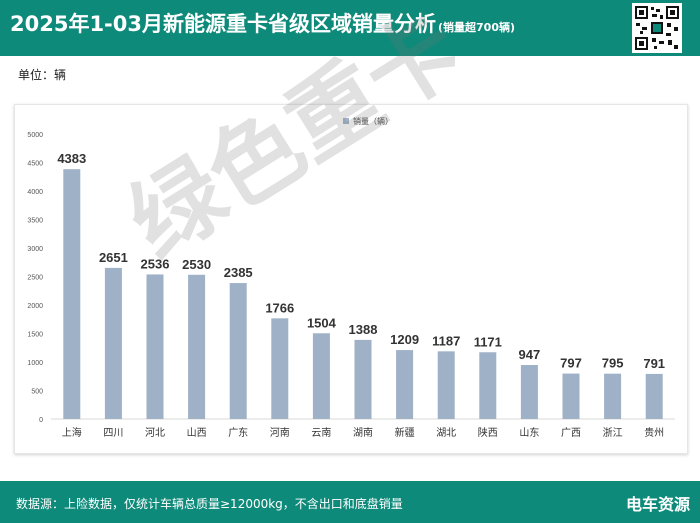 The height and width of the screenshot is (523, 700). I want to click on data-label-14: 795, so click(613, 363).